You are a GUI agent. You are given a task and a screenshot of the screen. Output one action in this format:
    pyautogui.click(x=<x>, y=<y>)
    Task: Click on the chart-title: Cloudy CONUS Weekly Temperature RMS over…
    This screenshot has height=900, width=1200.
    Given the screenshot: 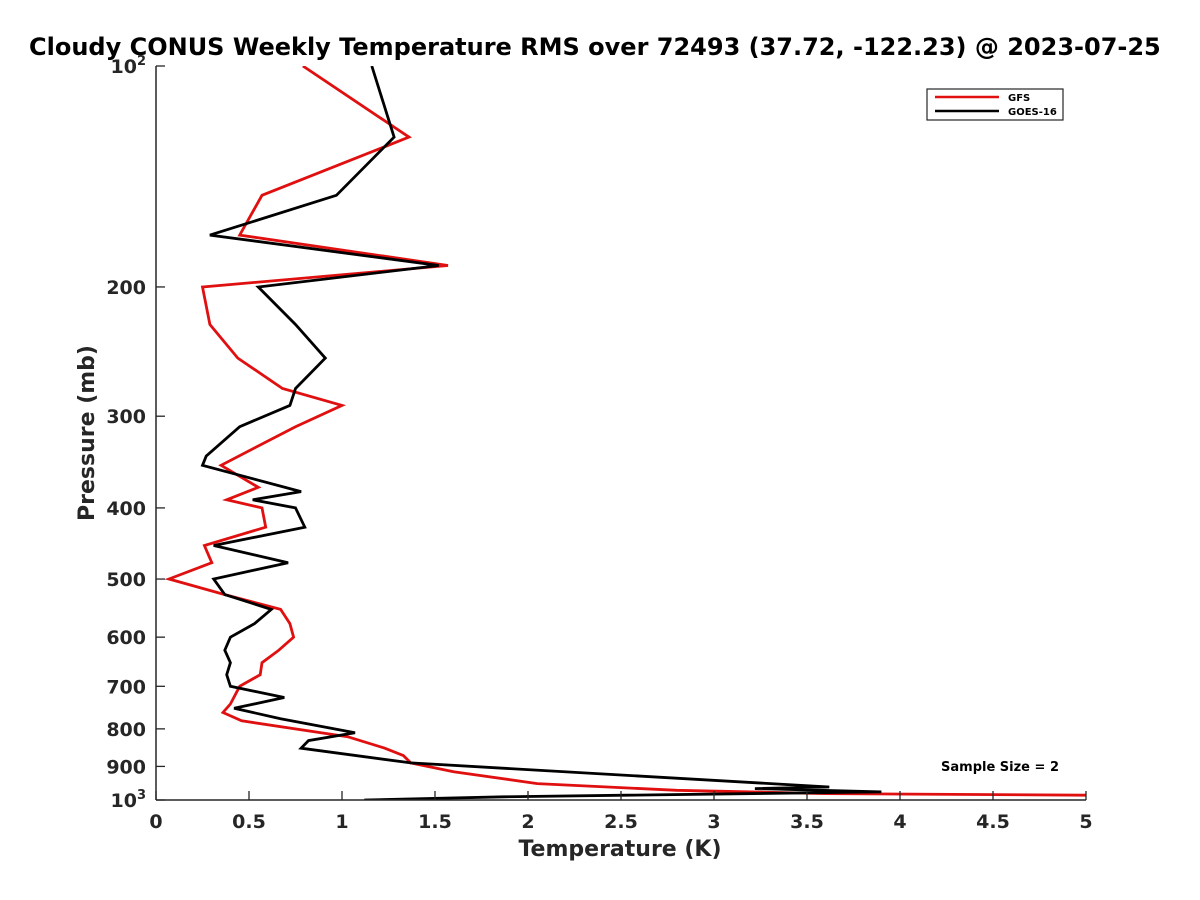 What is the action you would take?
    pyautogui.click(x=595, y=47)
    